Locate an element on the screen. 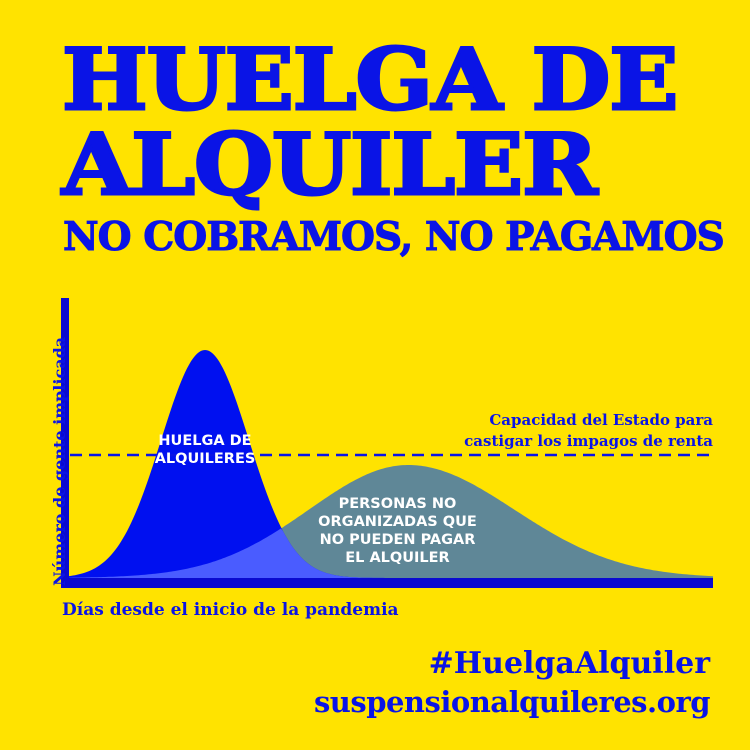 This screenshot has height=750, width=750. strike-label-line-1: HUELGA DE is located at coordinates (205, 441).